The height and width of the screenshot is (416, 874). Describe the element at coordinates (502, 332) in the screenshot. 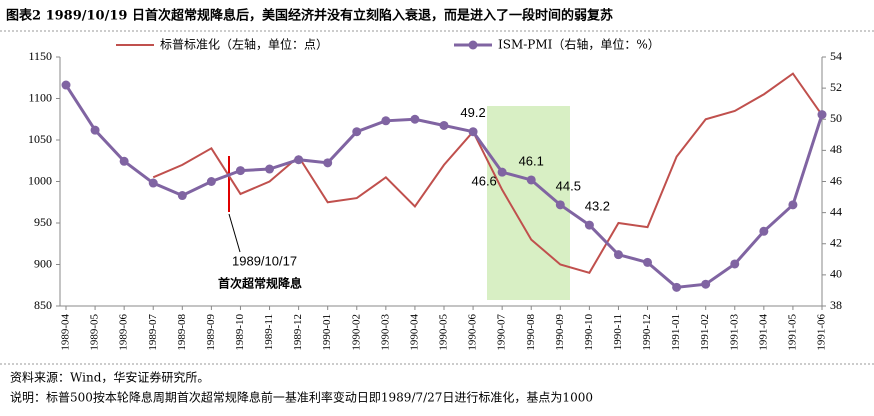

I see `x-tick-label: 1990-07` at that location.